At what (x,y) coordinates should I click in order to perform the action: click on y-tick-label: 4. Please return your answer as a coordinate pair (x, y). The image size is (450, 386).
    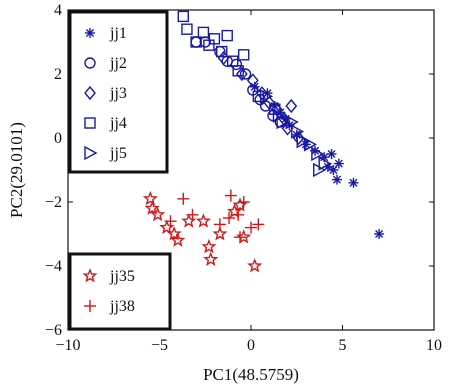
    Looking at the image, I should click on (58, 10).